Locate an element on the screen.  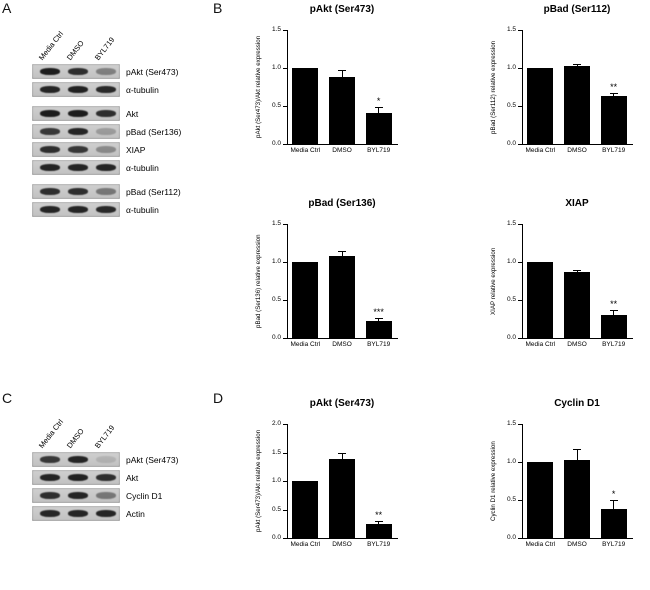
chart-title: pBad (Ser112) is located at coordinates (577, 9).